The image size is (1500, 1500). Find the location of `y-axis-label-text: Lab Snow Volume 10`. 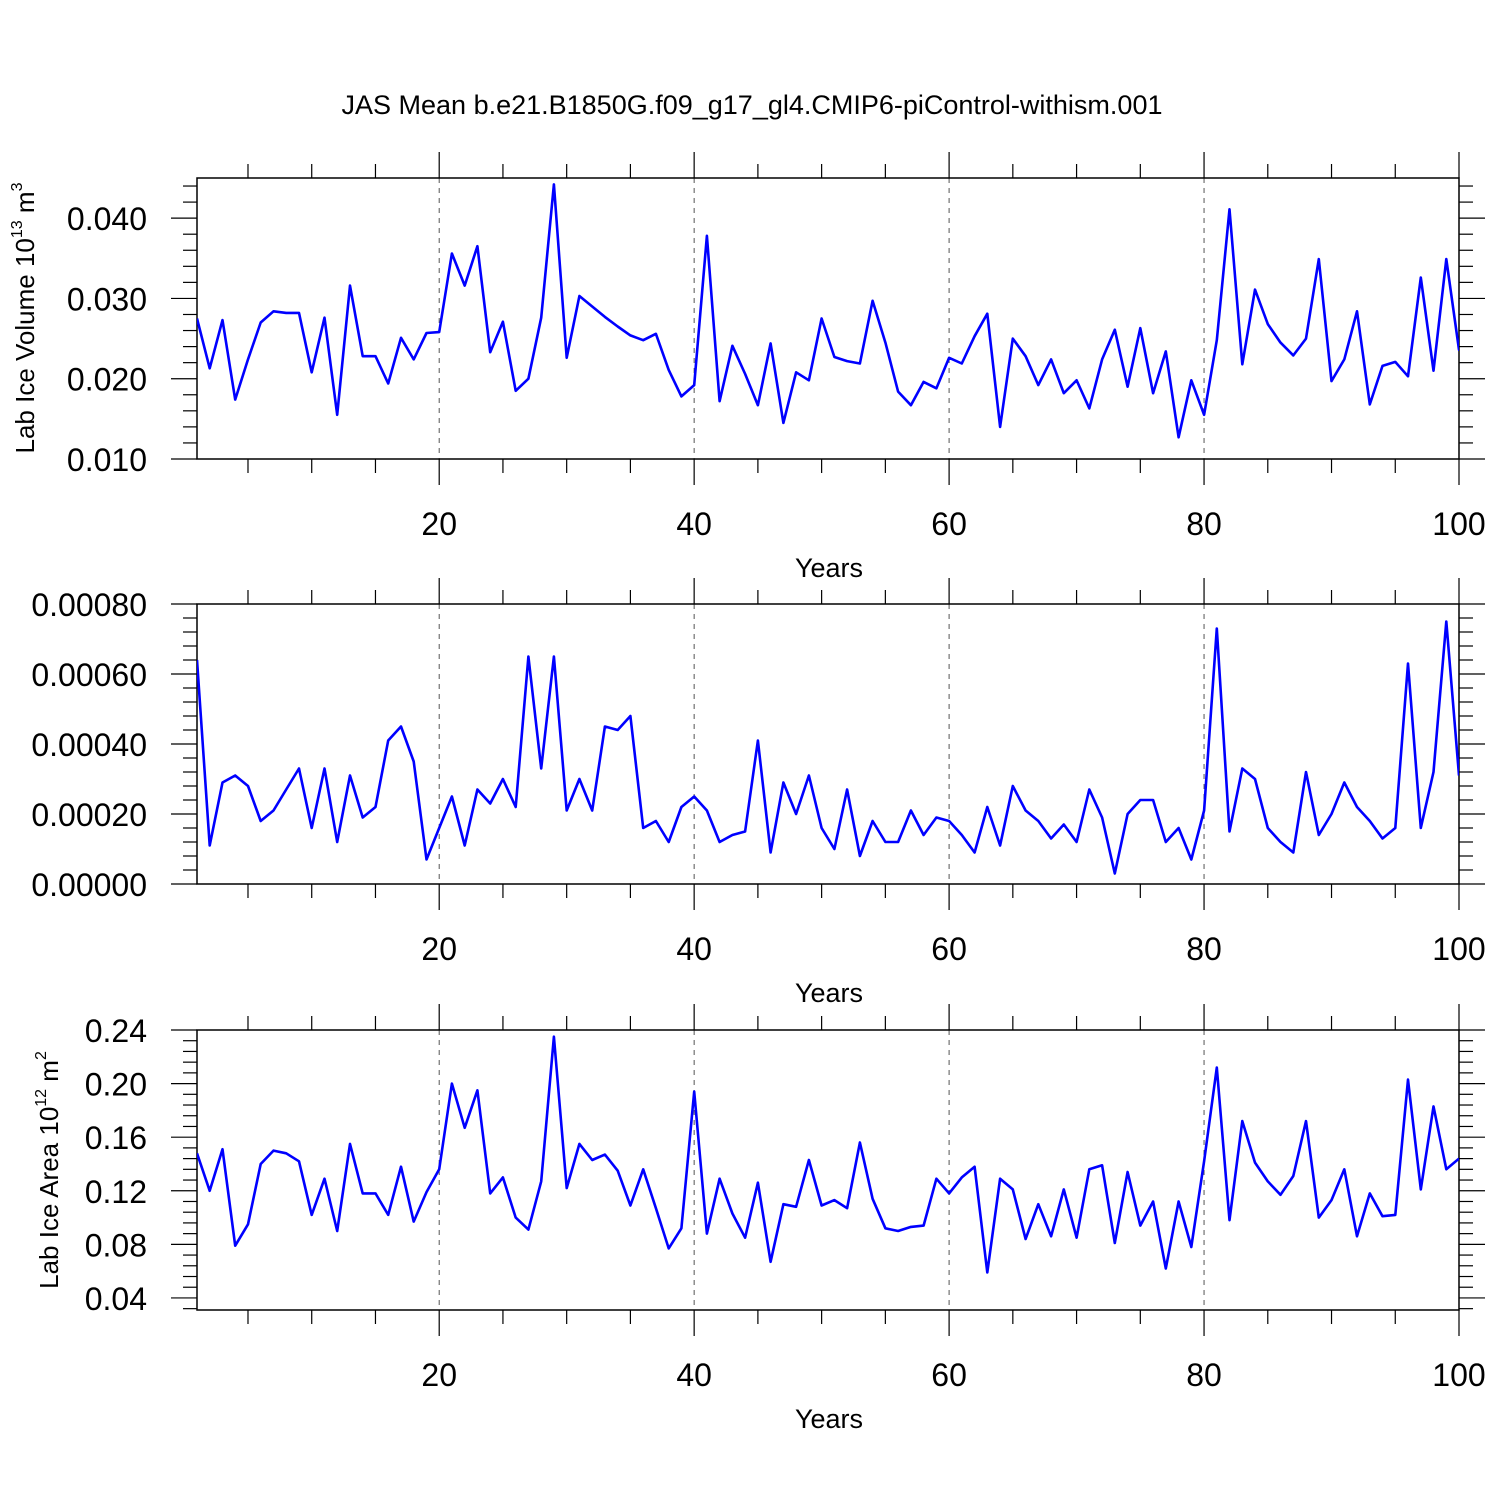

y-axis-label-text: Lab Snow Volume 10 is located at coordinates (1, 772).